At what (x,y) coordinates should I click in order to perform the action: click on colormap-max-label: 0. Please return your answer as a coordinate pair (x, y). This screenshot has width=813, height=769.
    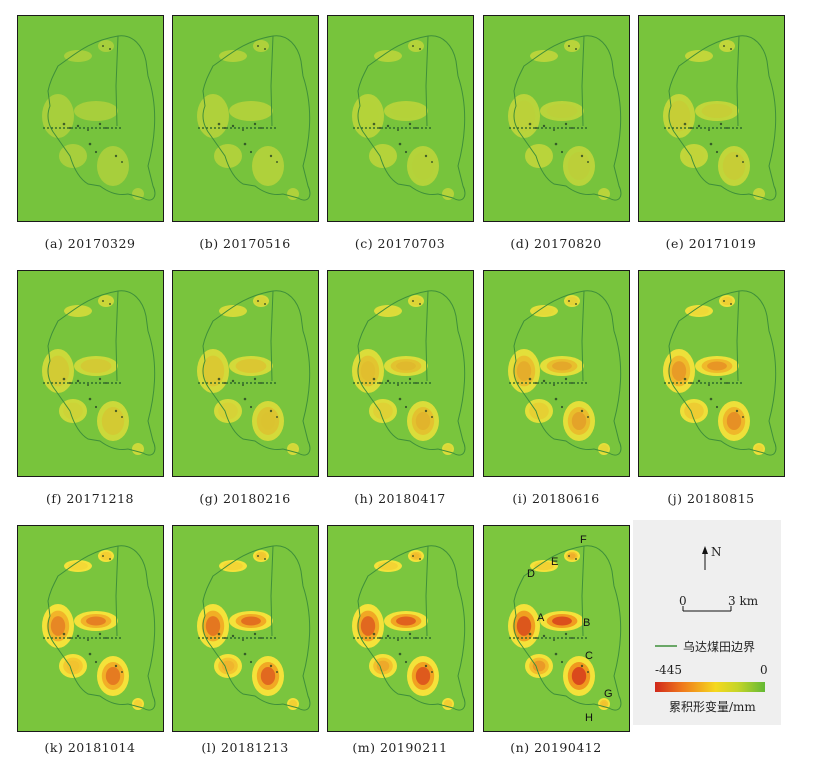
    Looking at the image, I should click on (764, 670).